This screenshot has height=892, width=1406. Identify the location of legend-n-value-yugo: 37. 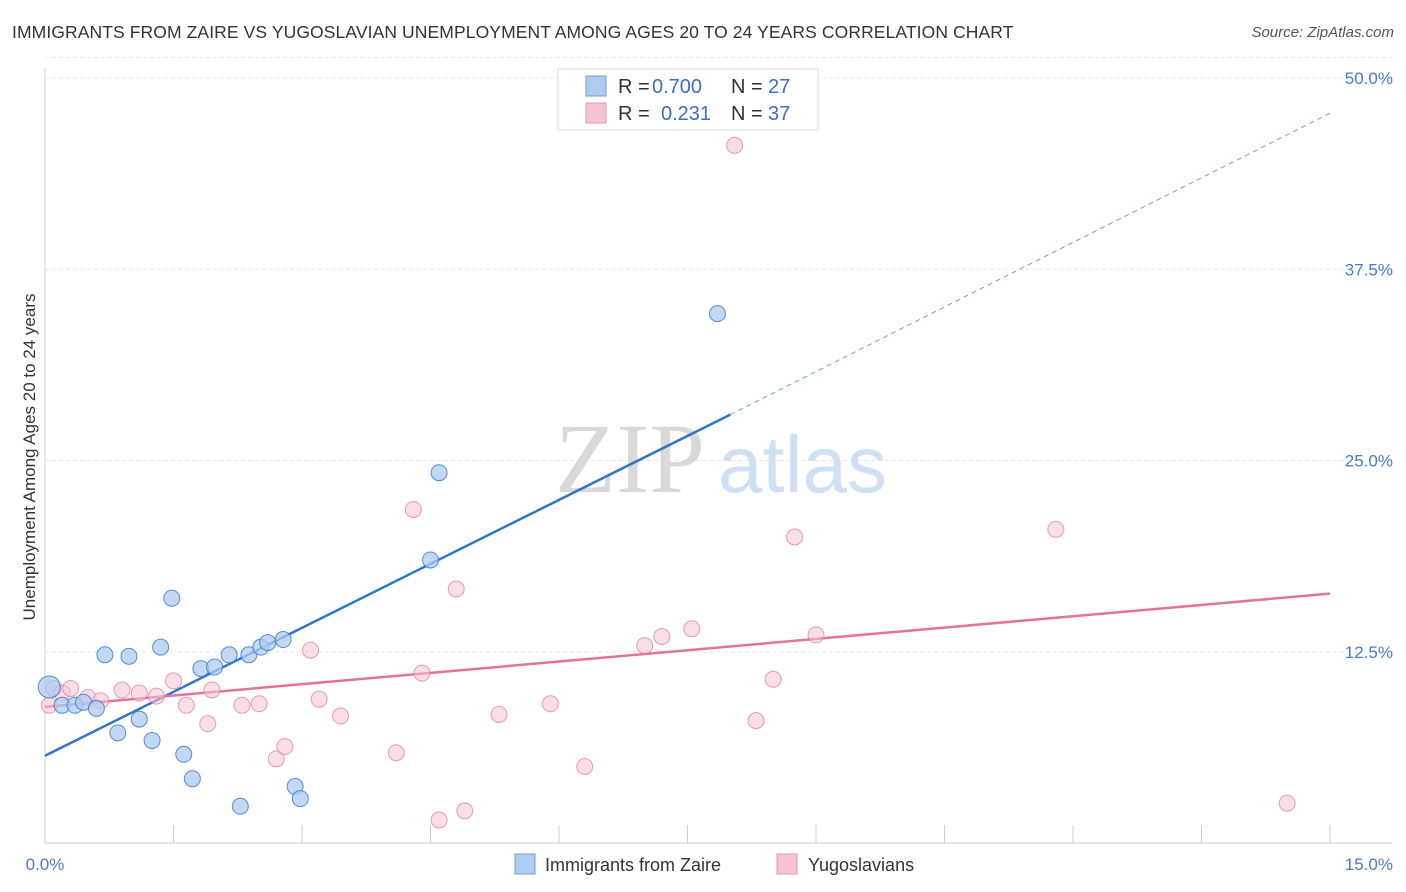
(779, 114).